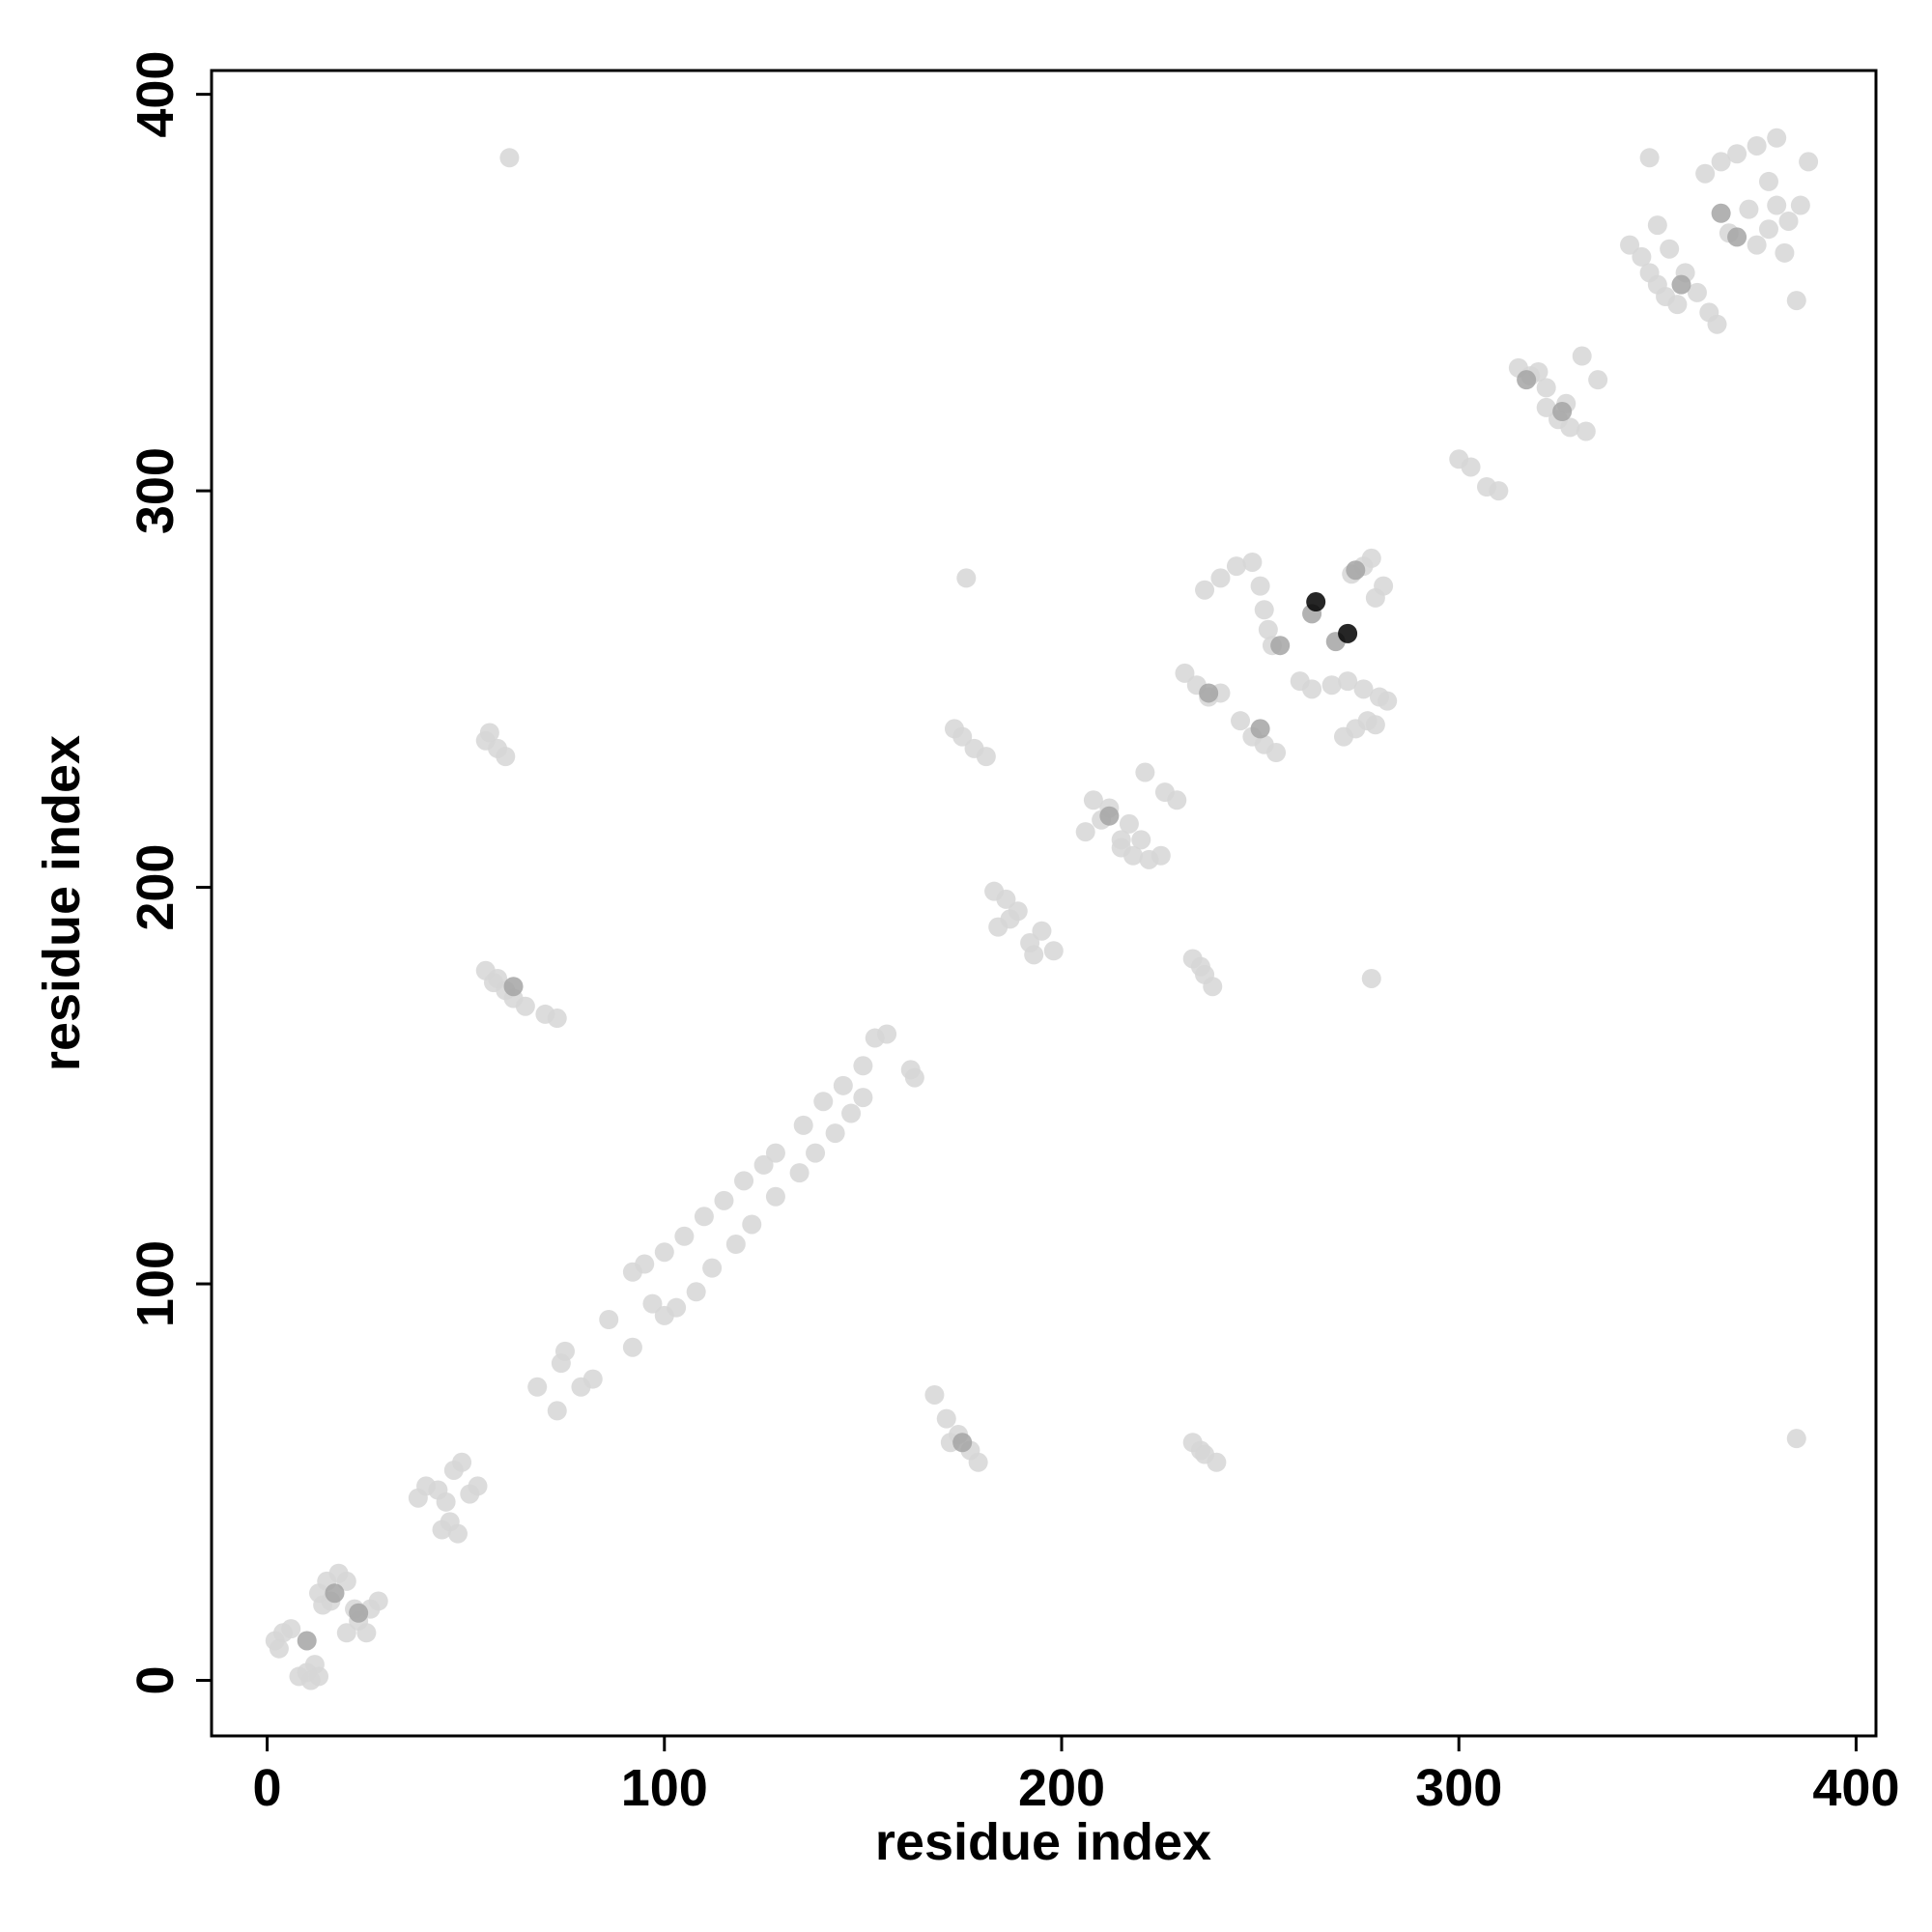 Image resolution: width=1932 pixels, height=1932 pixels. Describe the element at coordinates (1458, 1788) in the screenshot. I see `x-tick-label: 300` at that location.